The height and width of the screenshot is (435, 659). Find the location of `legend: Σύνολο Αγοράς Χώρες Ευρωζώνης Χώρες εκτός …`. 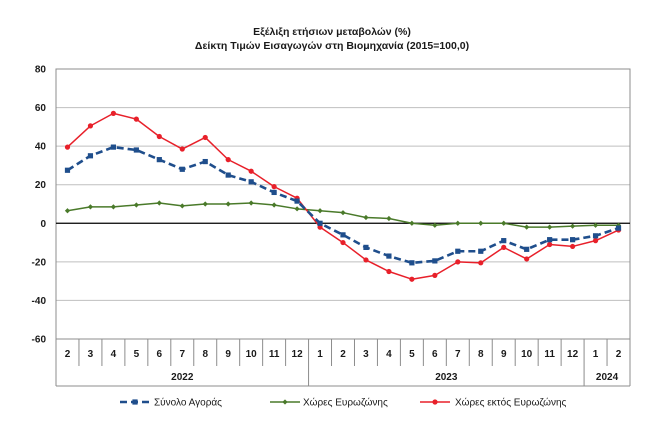

legend: Σύνολο Αγοράς Χώρες Ευρωζώνης Χώρες εκτός … is located at coordinates (343, 403).